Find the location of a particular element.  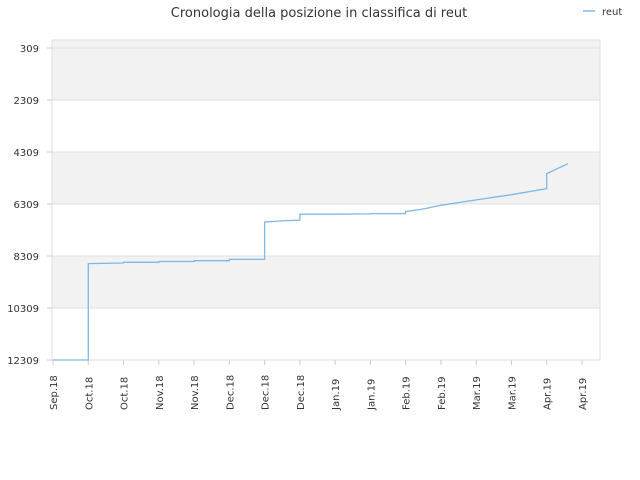

band-top is located at coordinates (326, 44).